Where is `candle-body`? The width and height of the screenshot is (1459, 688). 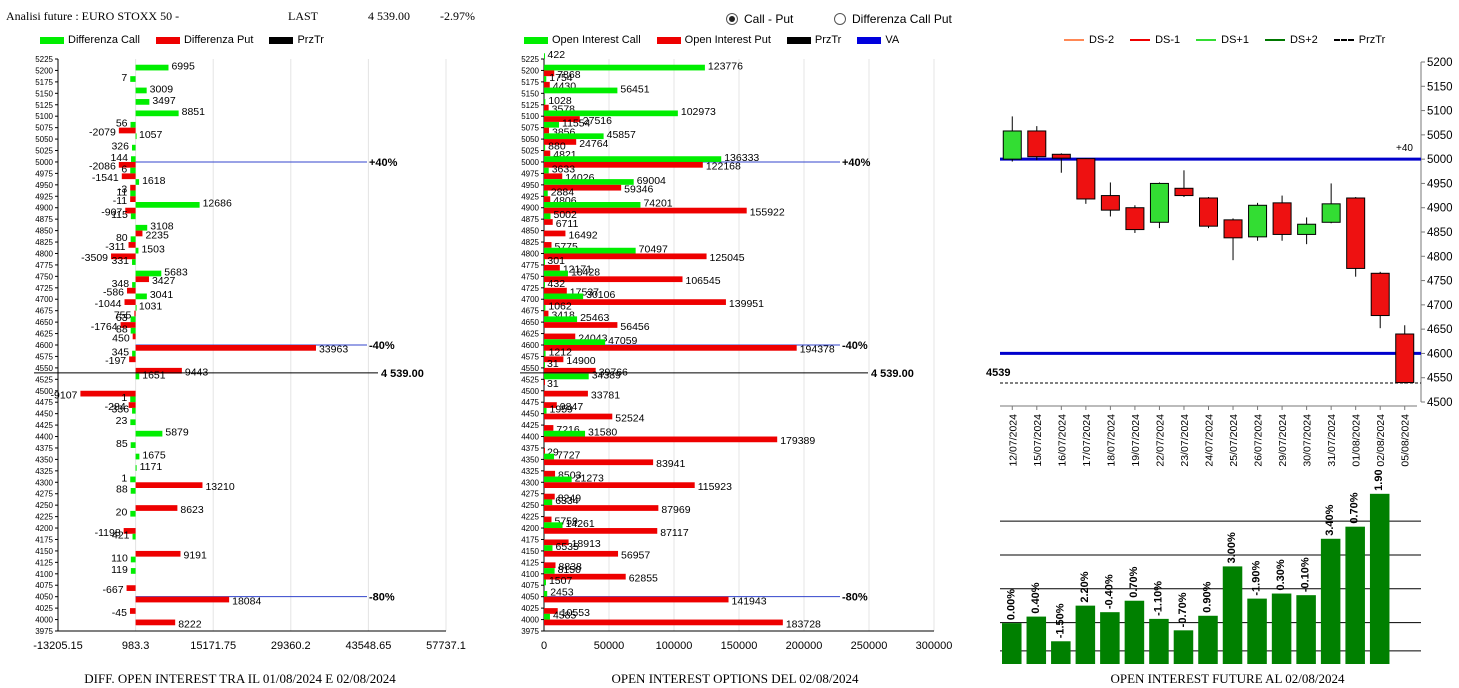 candle-body is located at coordinates (1282, 218).